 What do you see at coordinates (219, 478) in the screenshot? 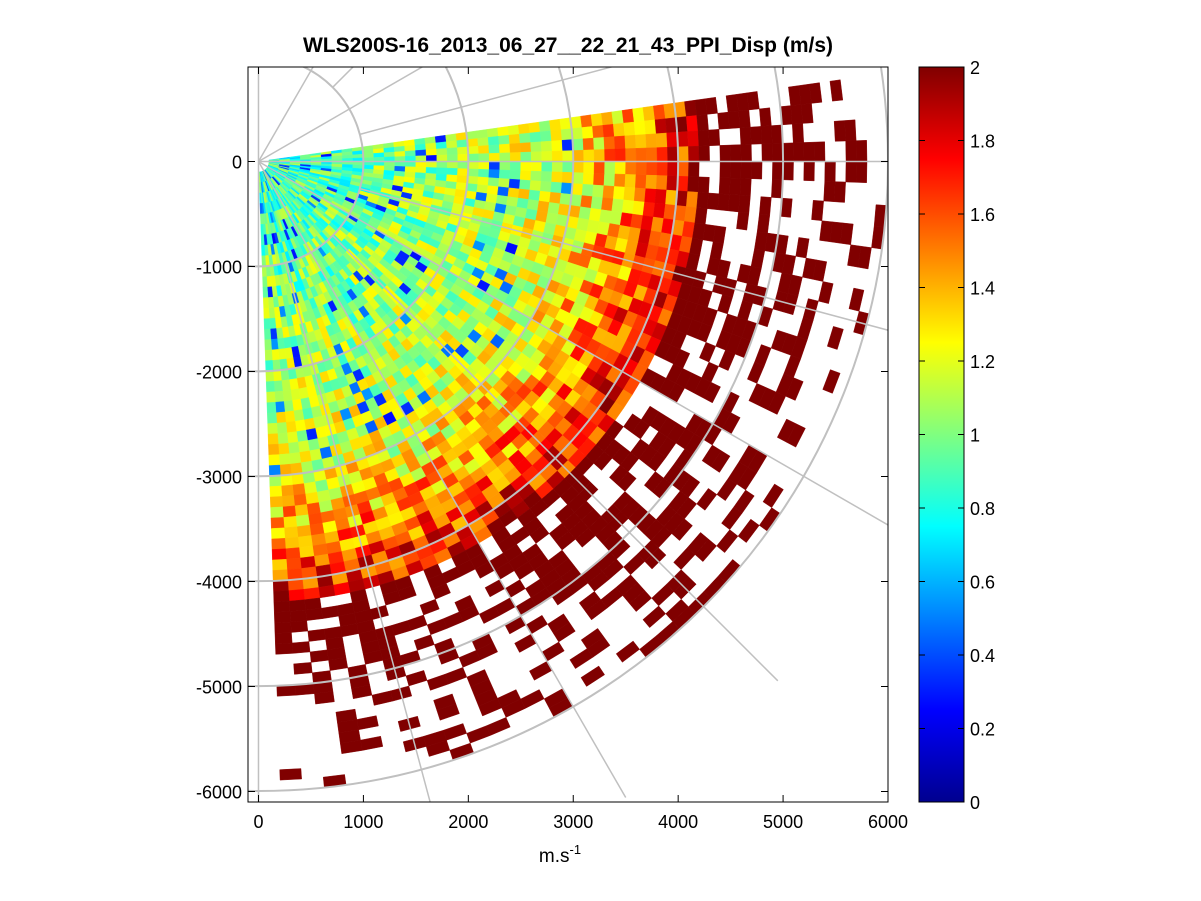
I see `y-tick-label: -3000` at bounding box center [219, 478].